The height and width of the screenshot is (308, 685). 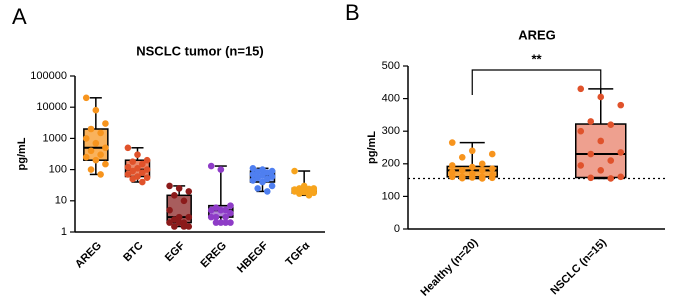 What do you see at coordinates (55, 138) in the screenshot?
I see `y-tick-label: 1000` at bounding box center [55, 138].